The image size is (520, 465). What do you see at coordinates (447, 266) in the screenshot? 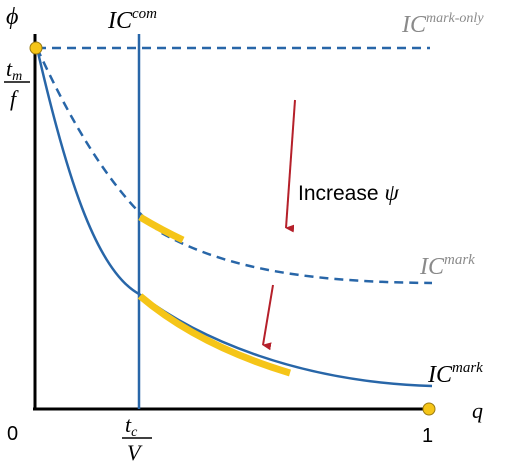
I see `ic-mark-upper-label: ICmark` at bounding box center [447, 266].